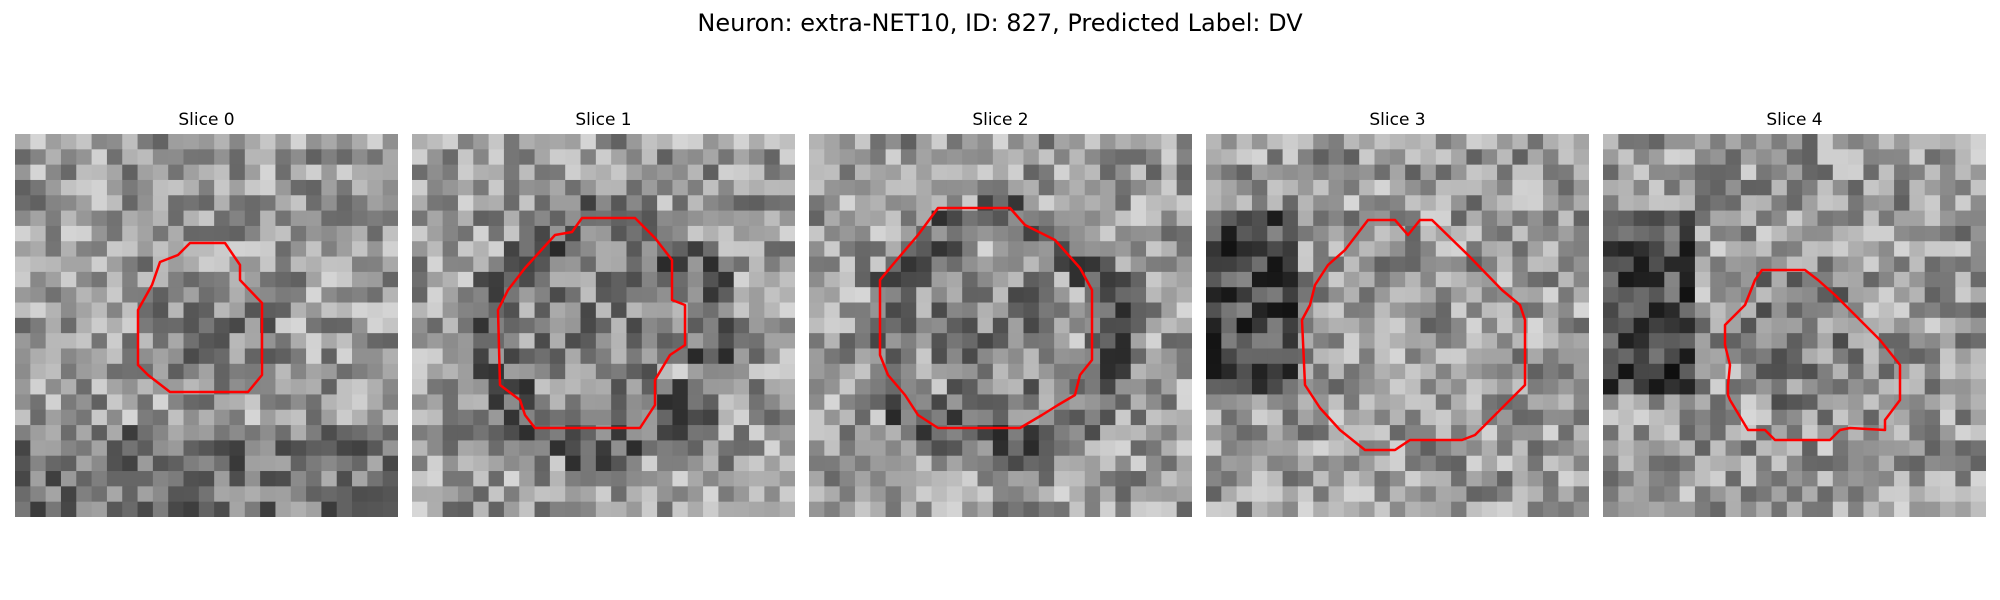  Describe the element at coordinates (1000, 120) in the screenshot. I see `slice-title: Slice 2` at that location.